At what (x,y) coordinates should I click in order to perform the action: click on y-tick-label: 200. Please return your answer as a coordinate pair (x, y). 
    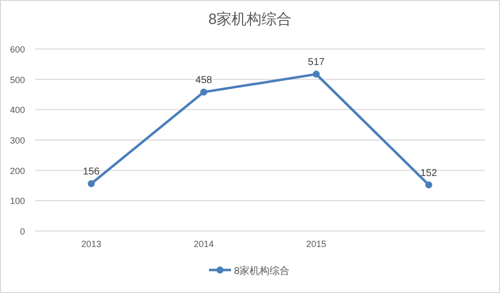
    Looking at the image, I should click on (17, 171).